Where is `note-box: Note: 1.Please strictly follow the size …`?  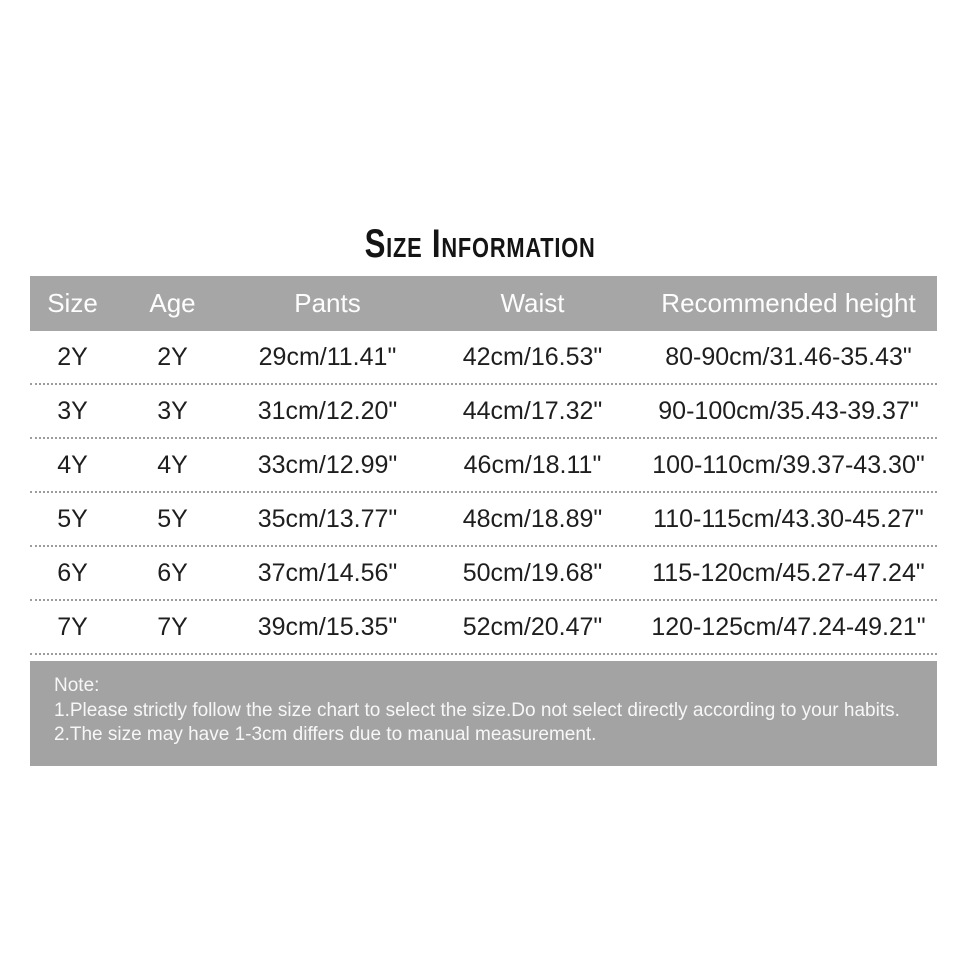 note-box: Note: 1.Please strictly follow the size … is located at coordinates (483, 713).